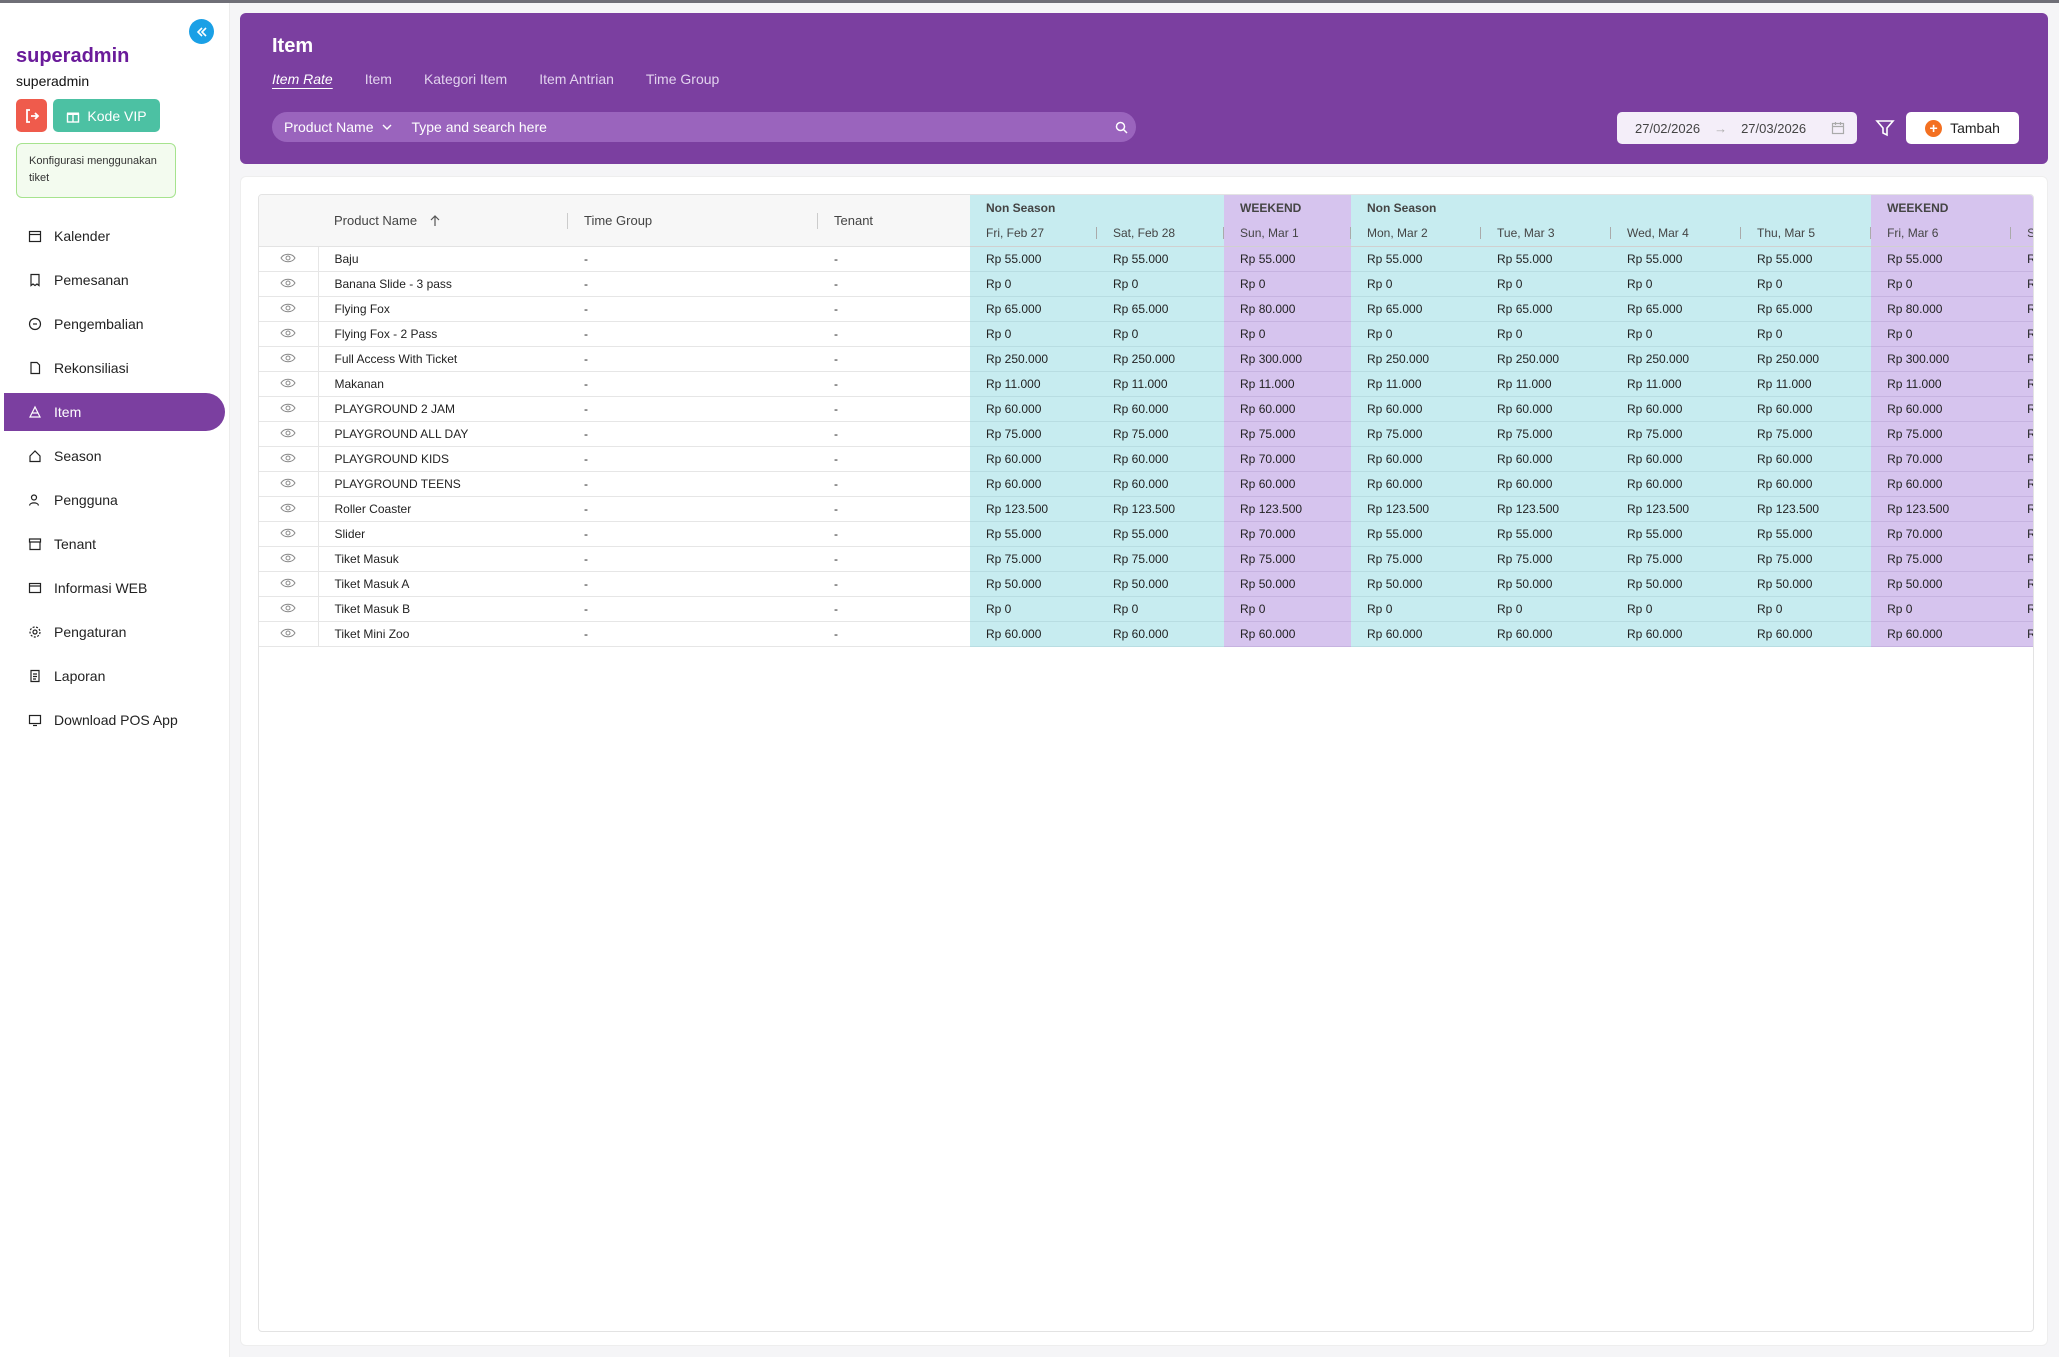  I want to click on sidebar-item-pemesanan: Pemesanan, so click(114, 280).